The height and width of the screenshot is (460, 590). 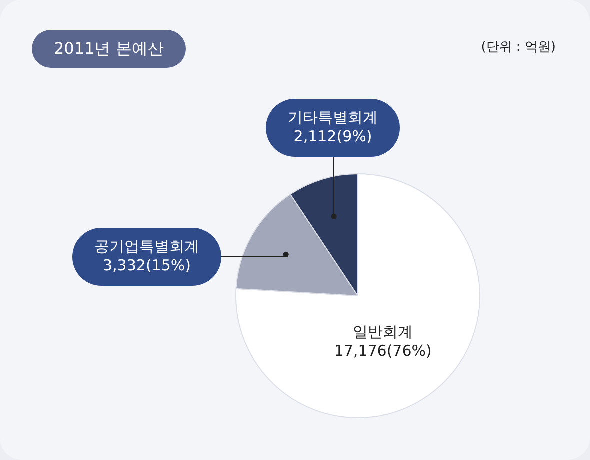 I want to click on slice-label: 기타특별회계, so click(x=333, y=117).